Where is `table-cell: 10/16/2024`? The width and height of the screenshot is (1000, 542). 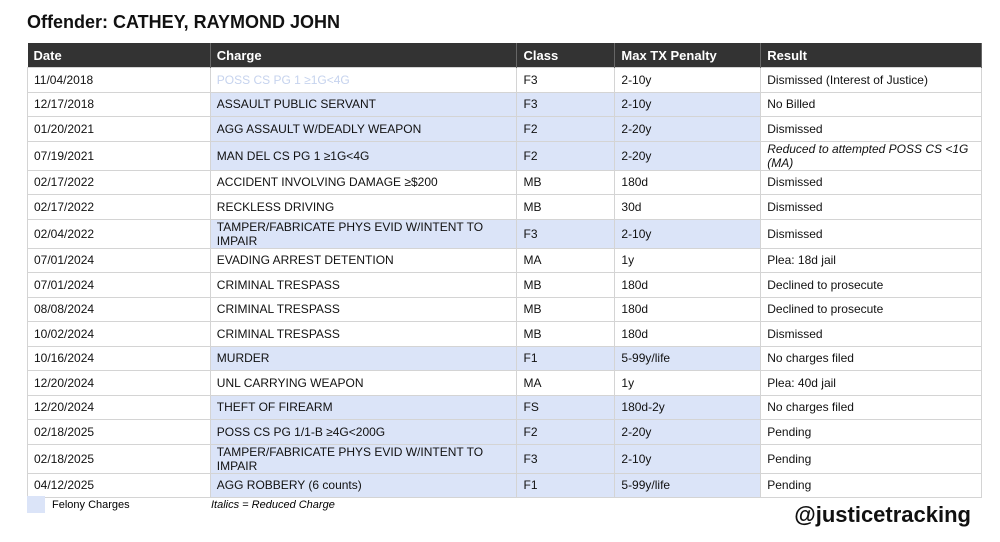
table-cell: 10/16/2024 is located at coordinates (119, 358).